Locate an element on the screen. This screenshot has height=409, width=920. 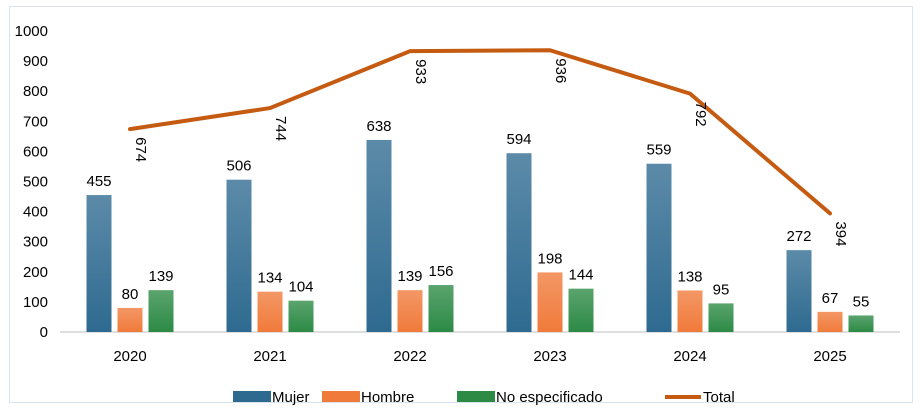
data-label-series-no-especificado-2024: 95 is located at coordinates (721, 289).